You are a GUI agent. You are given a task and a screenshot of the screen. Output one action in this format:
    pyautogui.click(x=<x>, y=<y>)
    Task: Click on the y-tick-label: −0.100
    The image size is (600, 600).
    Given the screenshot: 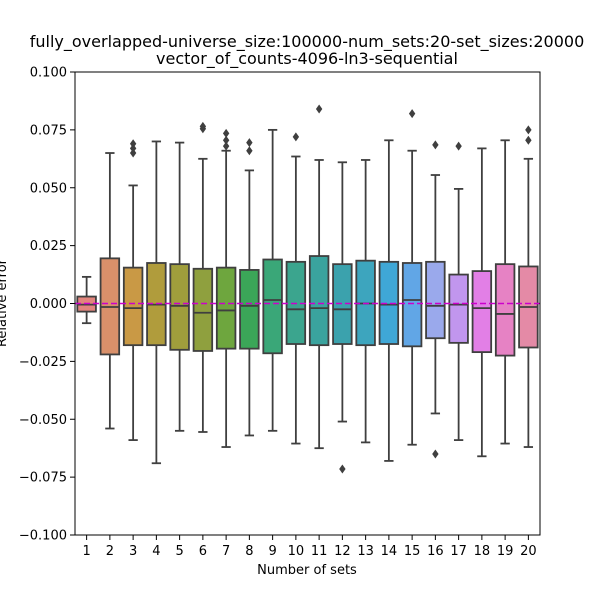 What is the action you would take?
    pyautogui.click(x=43, y=536)
    